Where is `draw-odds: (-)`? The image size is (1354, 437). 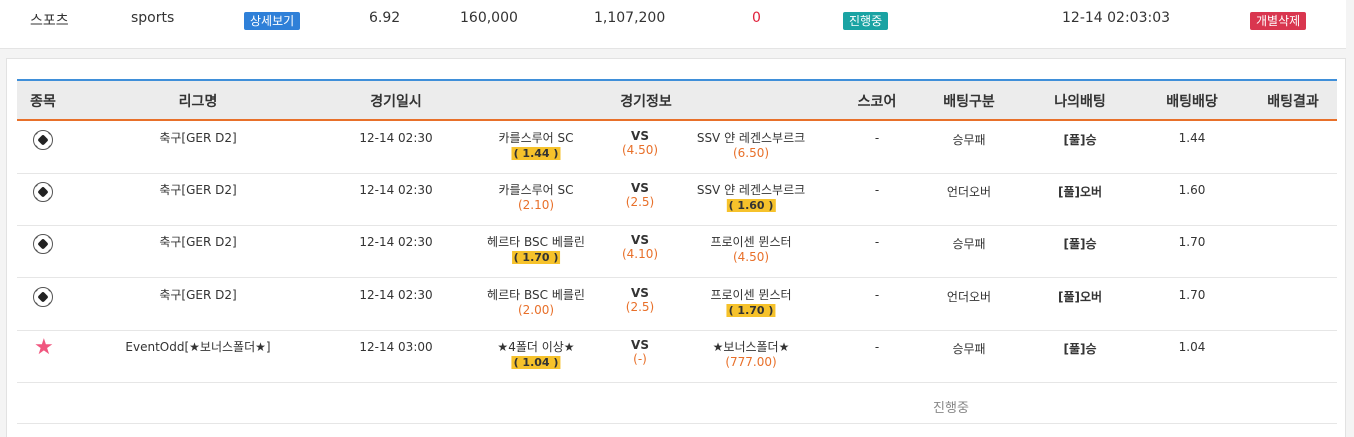
draw-odds: (-) is located at coordinates (640, 359).